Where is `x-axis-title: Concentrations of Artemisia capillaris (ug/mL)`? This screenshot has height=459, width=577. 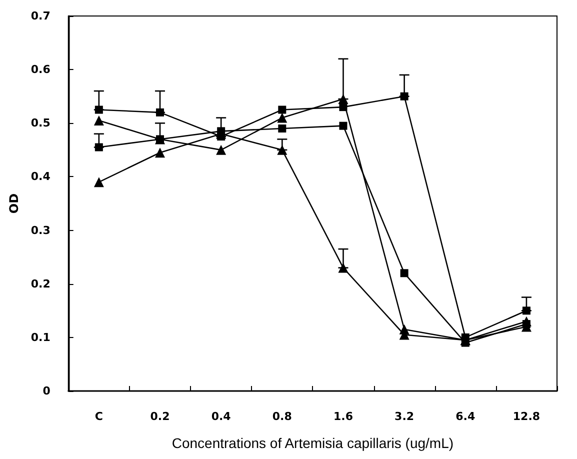
x-axis-title: Concentrations of Artemisia capillaris (ug/mL) is located at coordinates (313, 443).